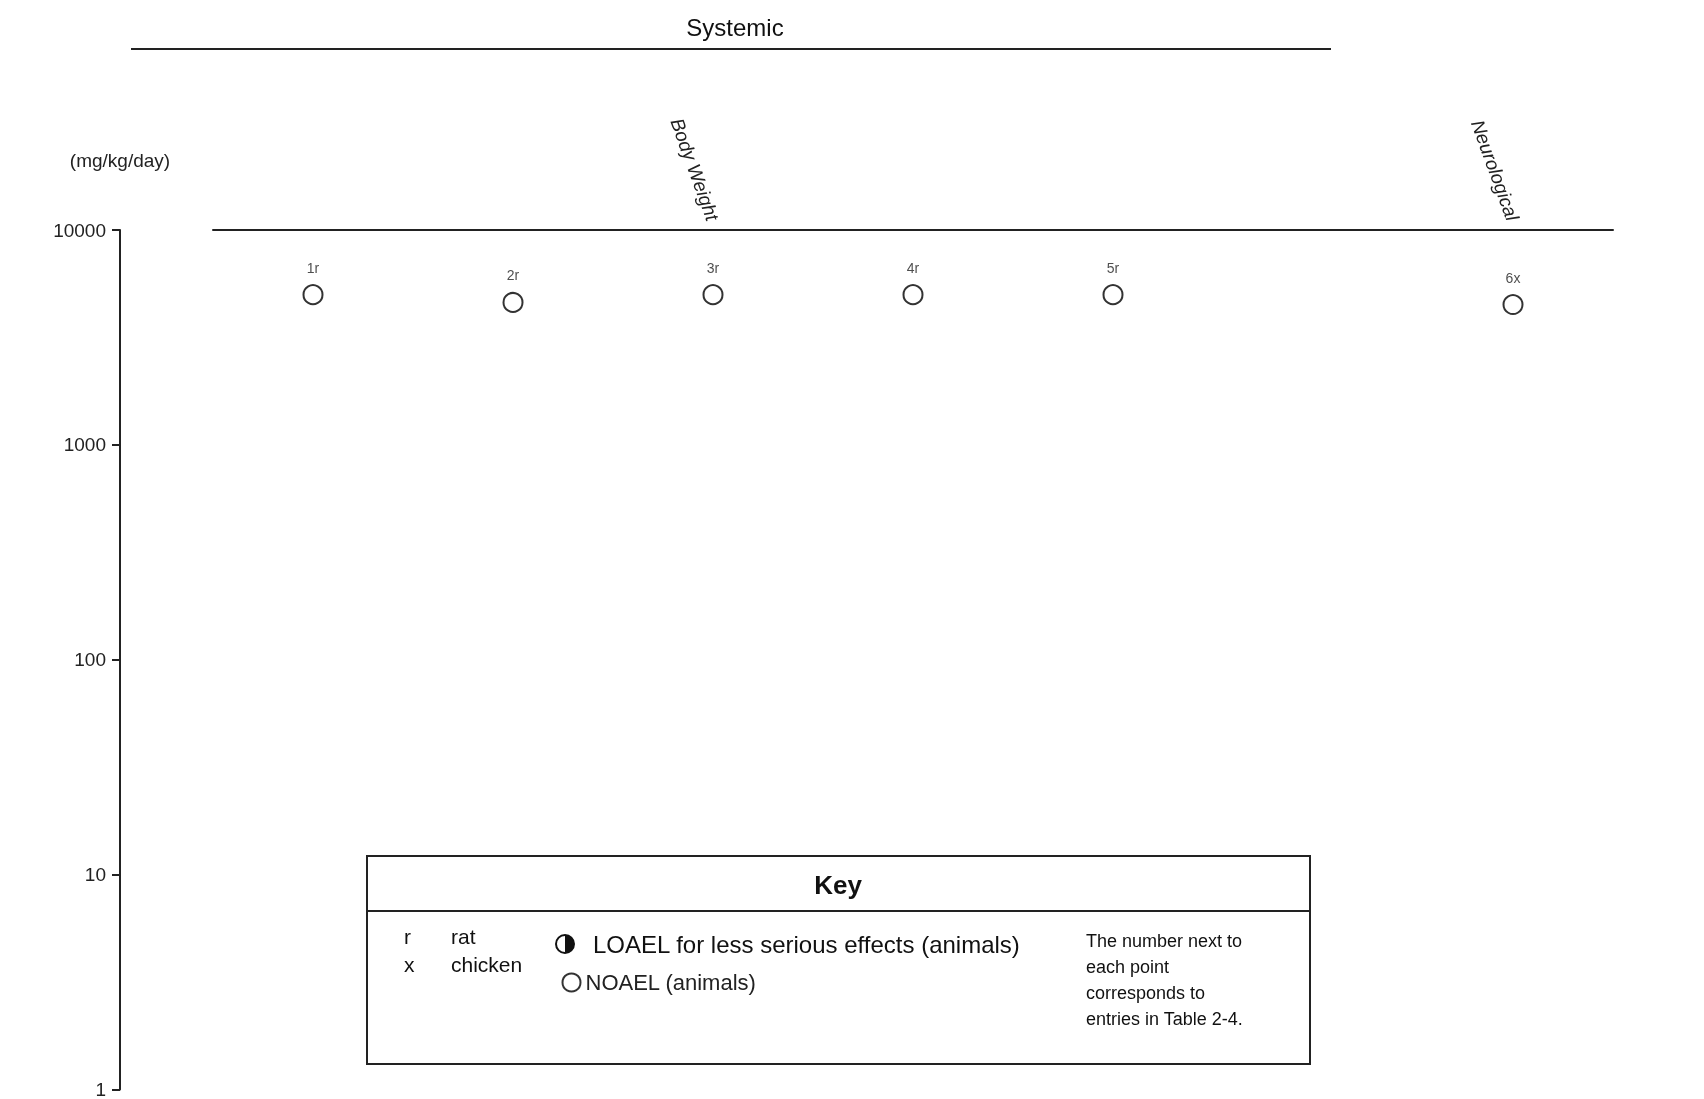 This screenshot has height=1099, width=1704. What do you see at coordinates (409, 965) in the screenshot?
I see `annotation: x` at bounding box center [409, 965].